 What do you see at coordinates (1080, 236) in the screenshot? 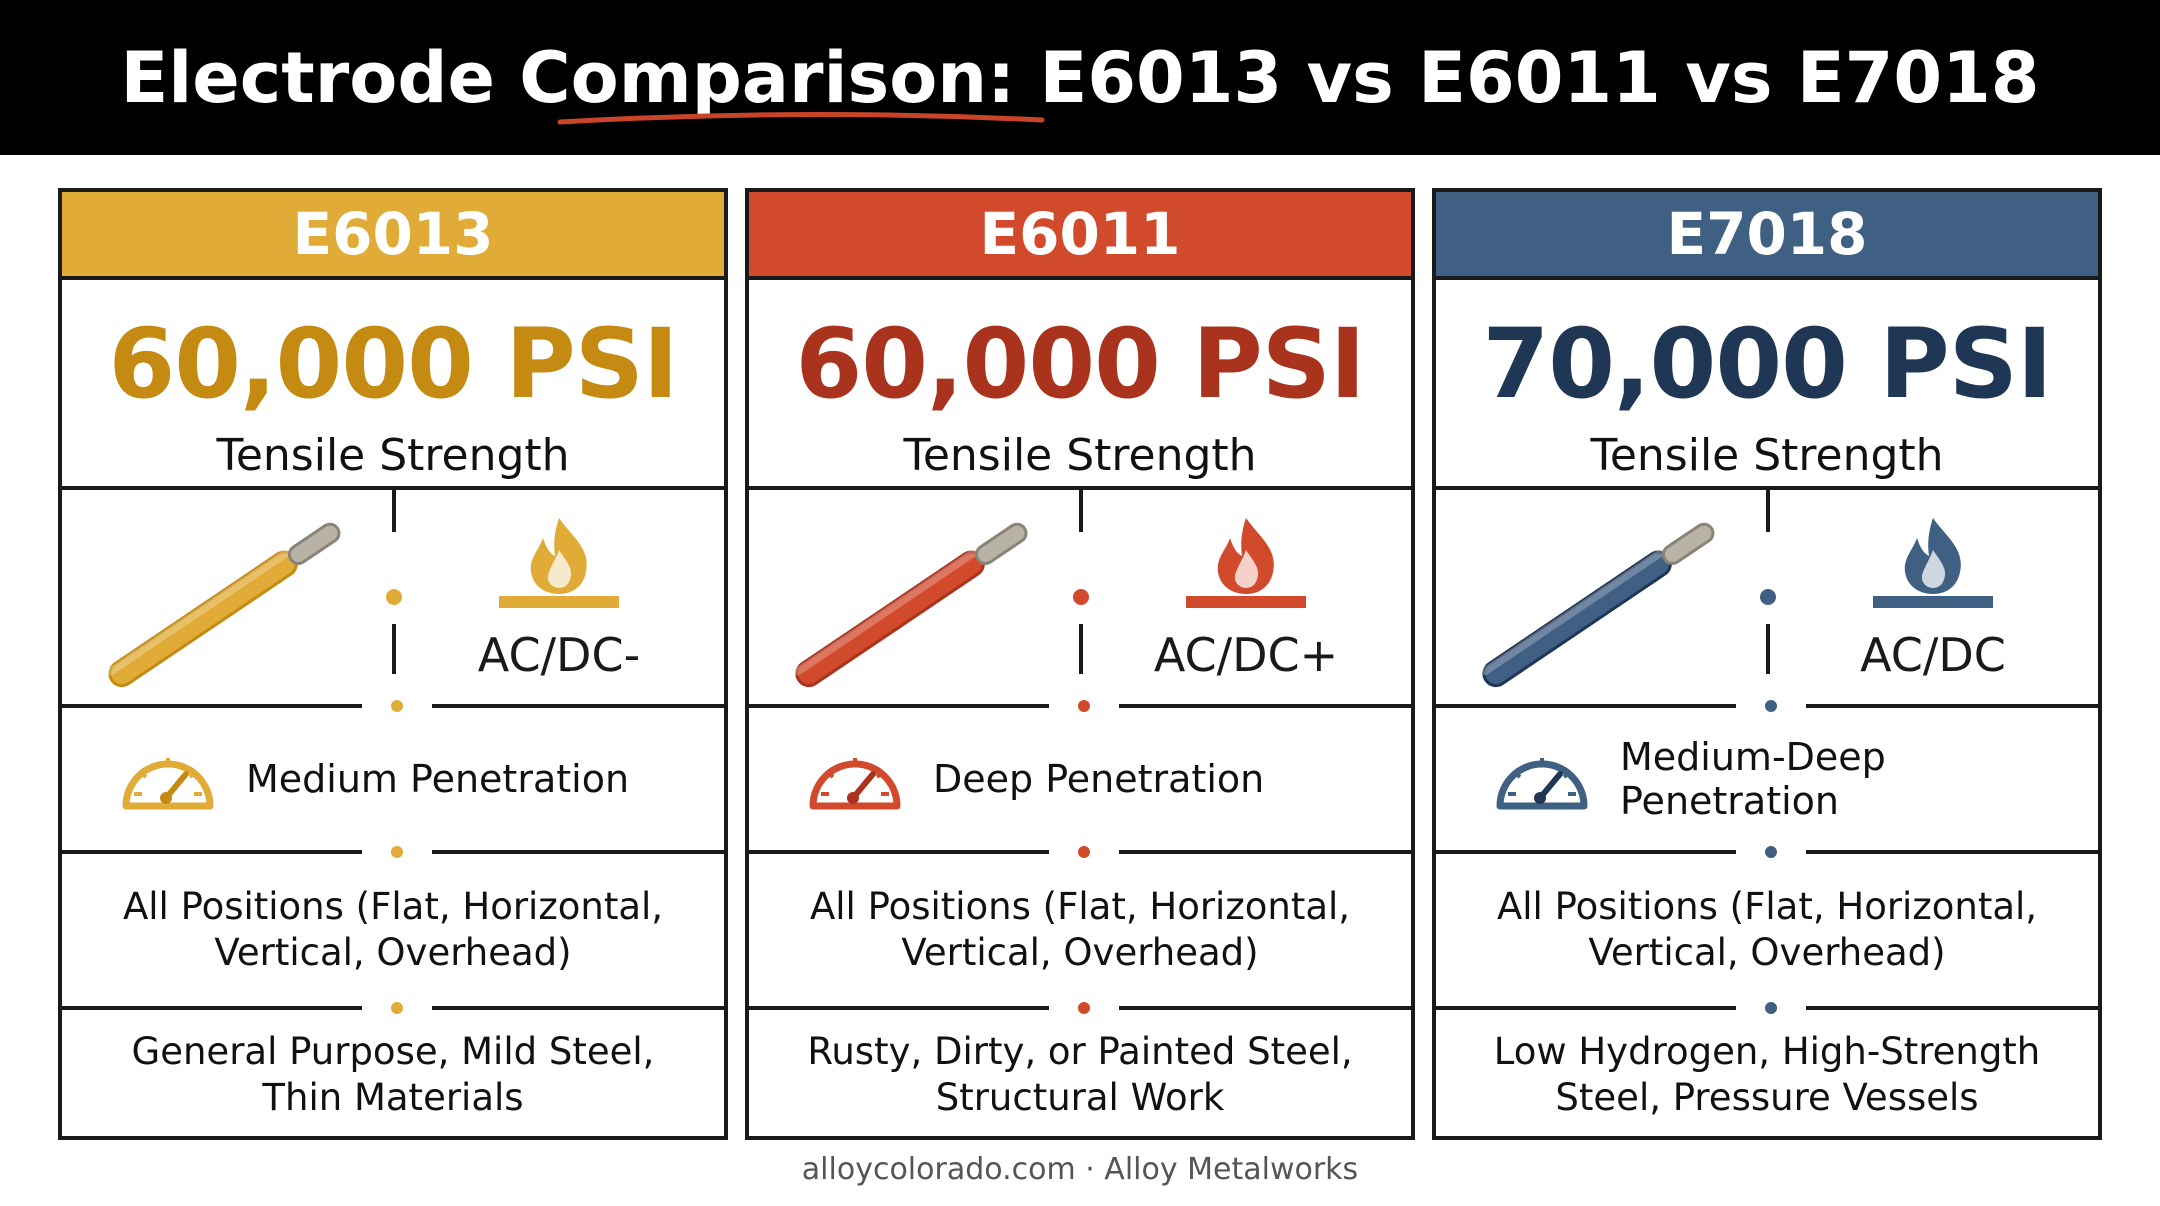
I see `card-header: E6011` at bounding box center [1080, 236].